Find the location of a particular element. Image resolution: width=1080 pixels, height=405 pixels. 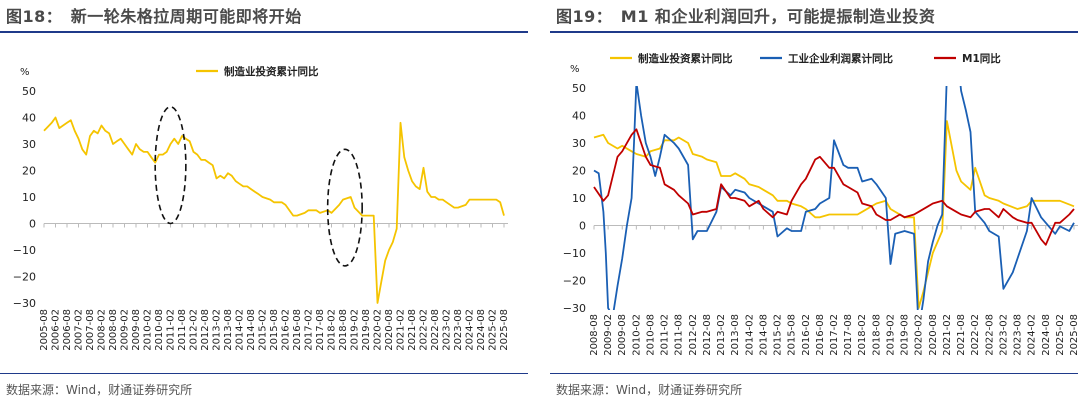

x-tick-label: 2022-02 is located at coordinates (424, 330).